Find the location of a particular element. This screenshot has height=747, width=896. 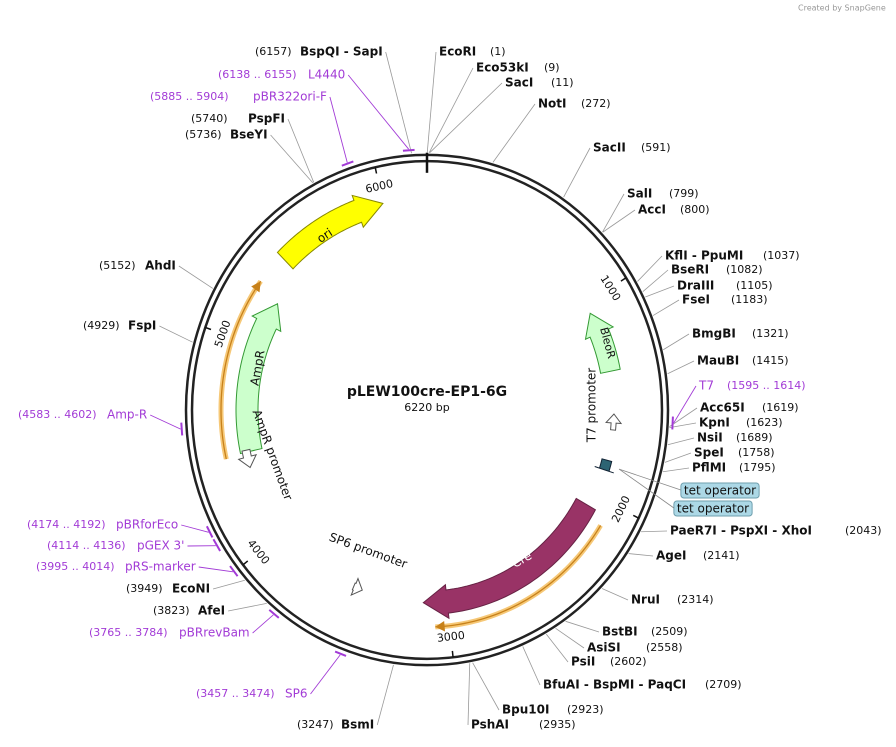

enzyme-name: PsiI is located at coordinates (583, 662).